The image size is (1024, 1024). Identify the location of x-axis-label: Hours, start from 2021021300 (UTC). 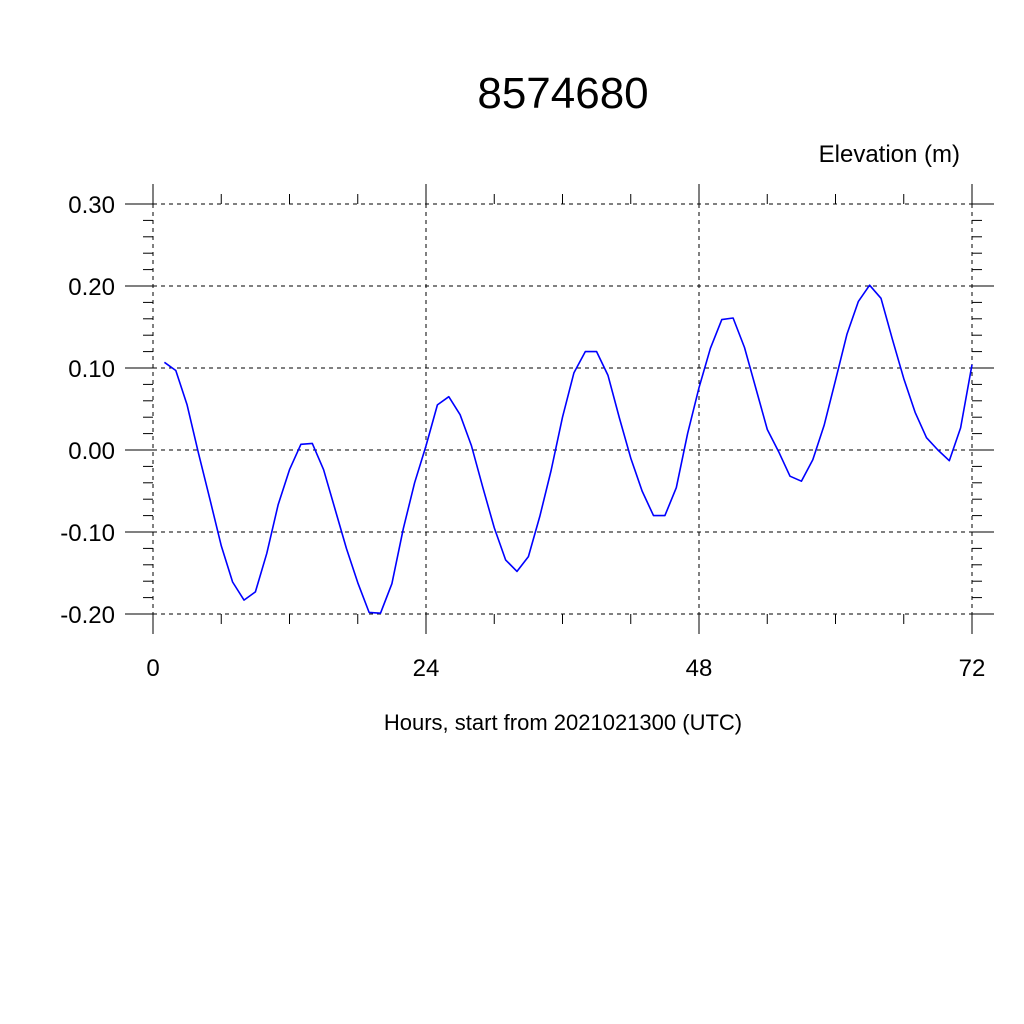
(563, 722).